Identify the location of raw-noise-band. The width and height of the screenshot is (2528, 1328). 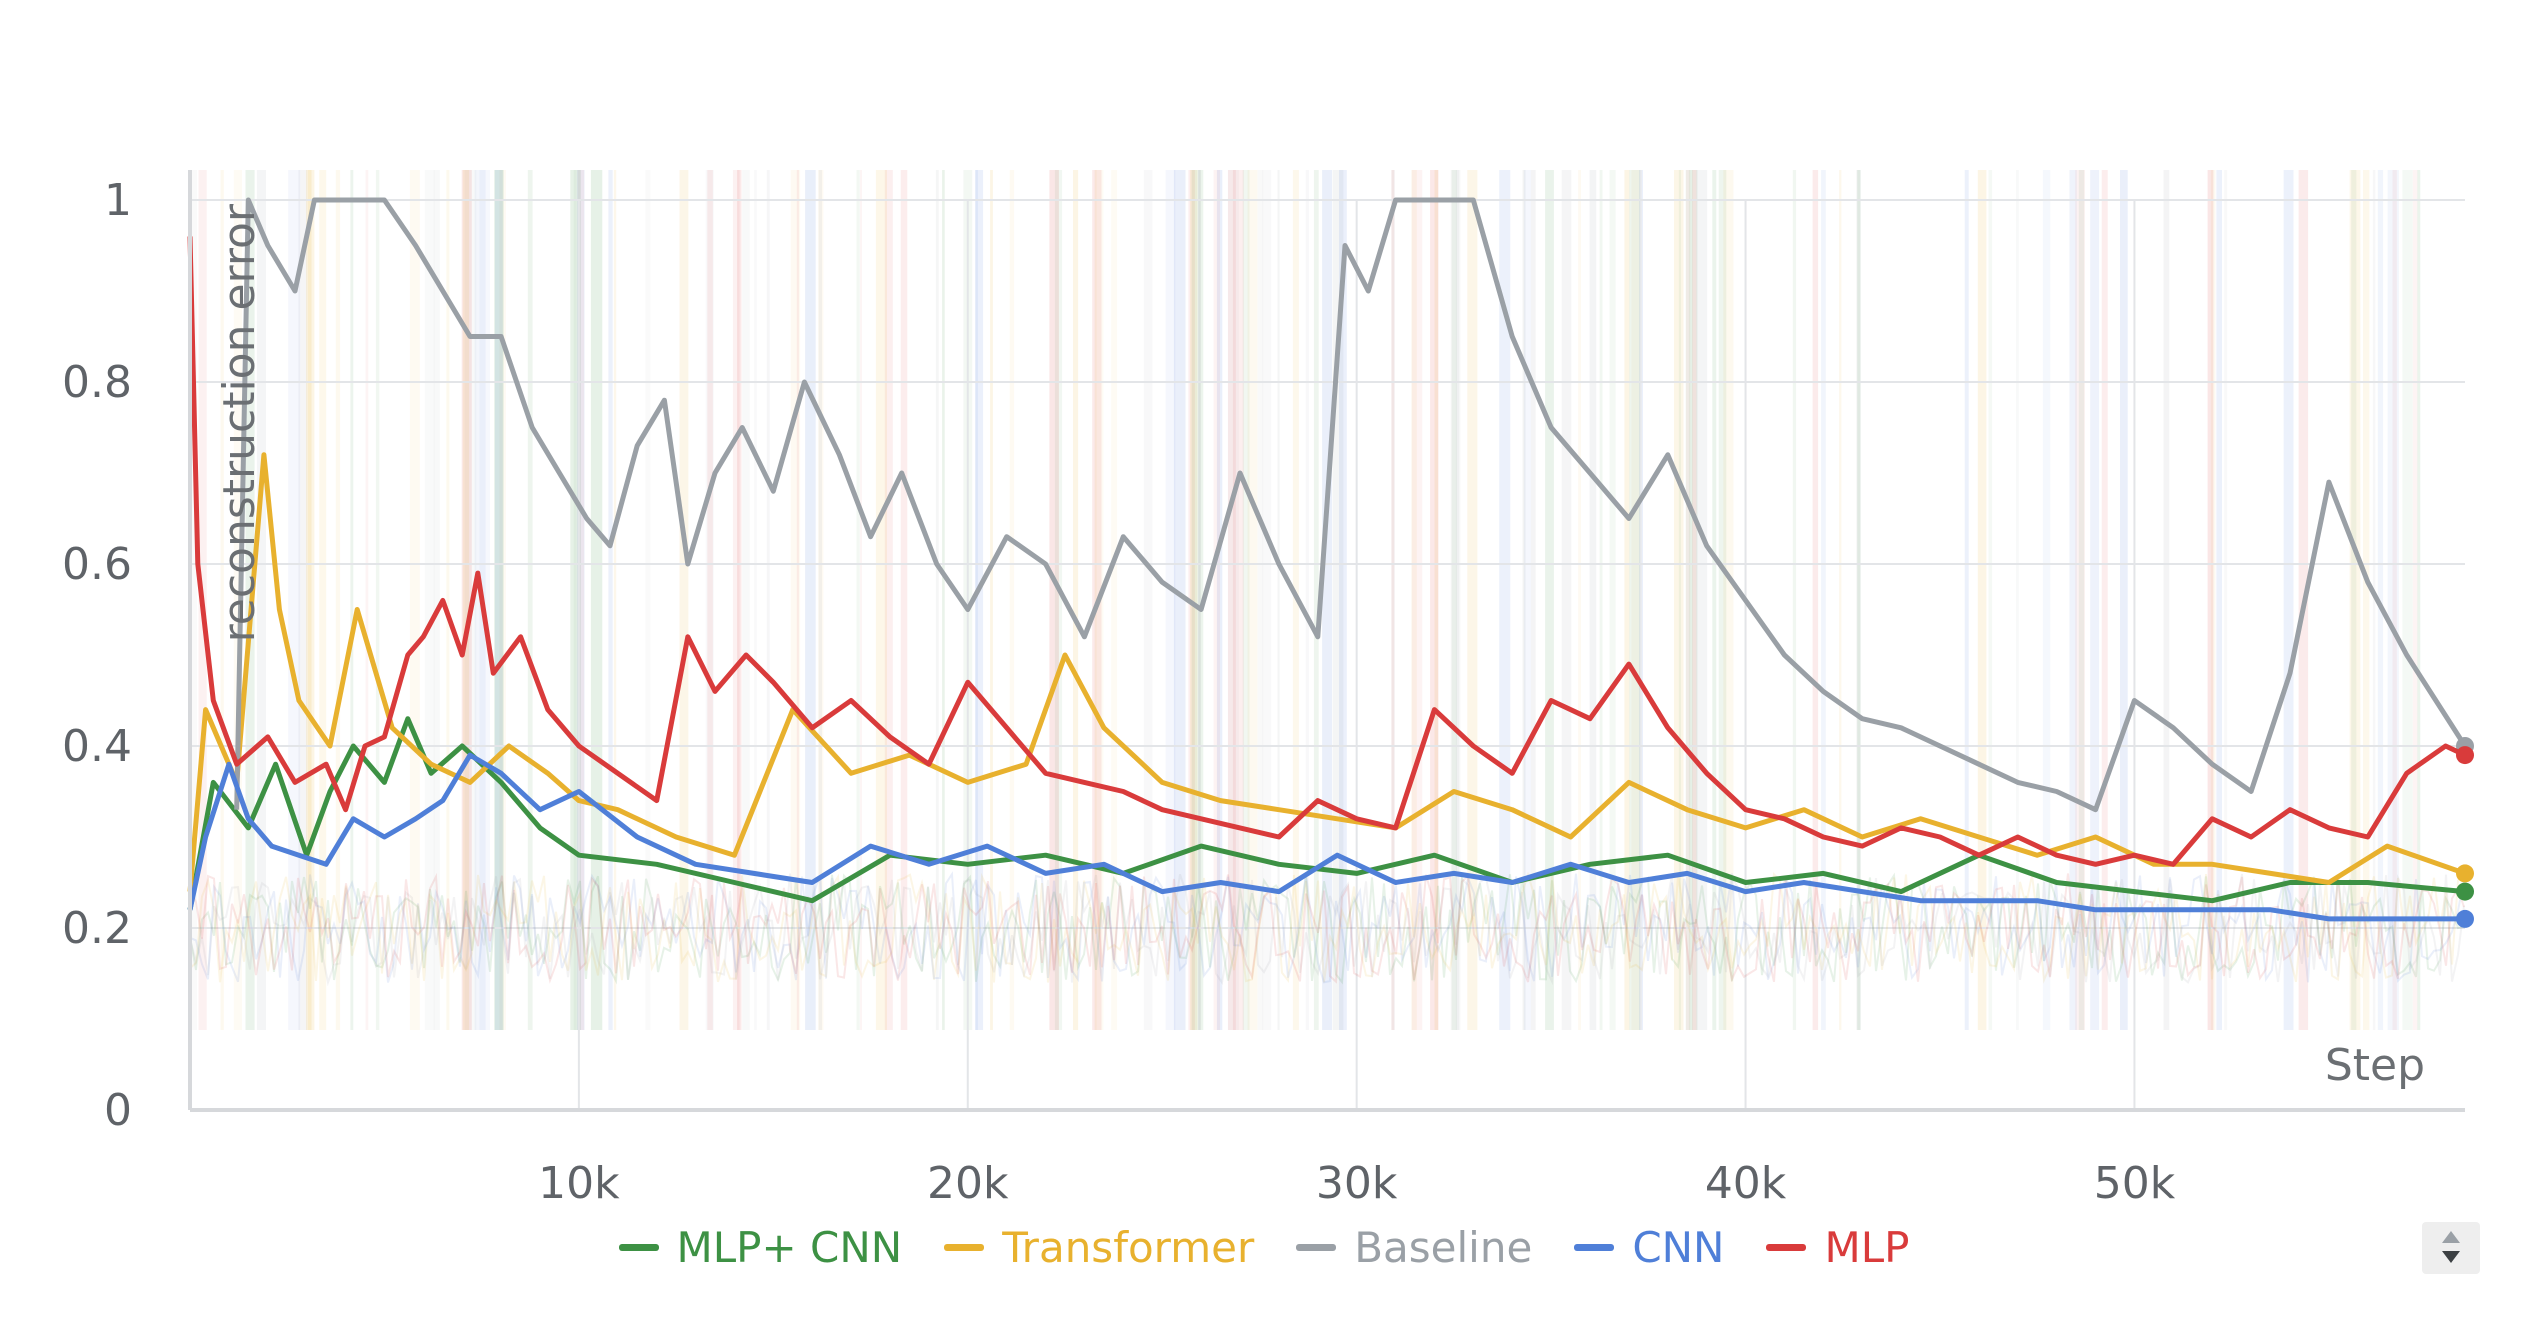
(1327, 929).